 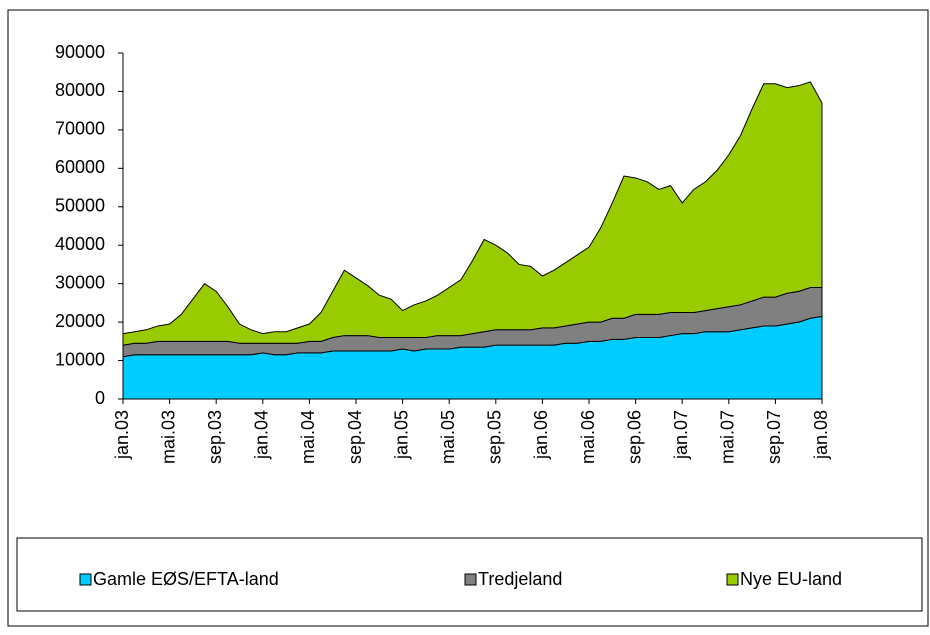 I want to click on x-tick-label: sep.06, so click(x=634, y=437).